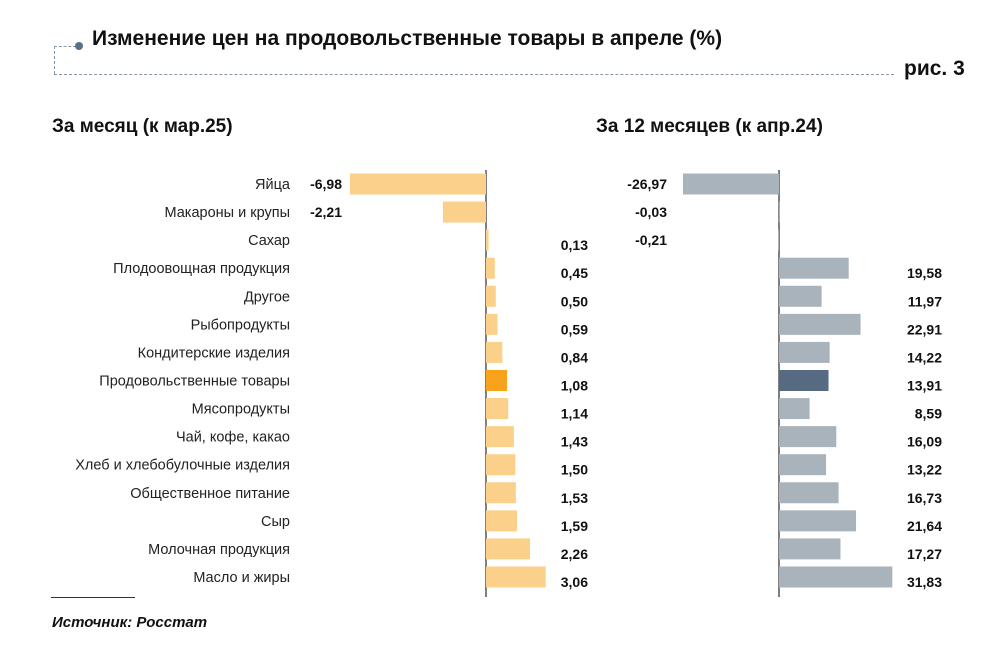  I want to click on value-label: 22,91, so click(924, 329).